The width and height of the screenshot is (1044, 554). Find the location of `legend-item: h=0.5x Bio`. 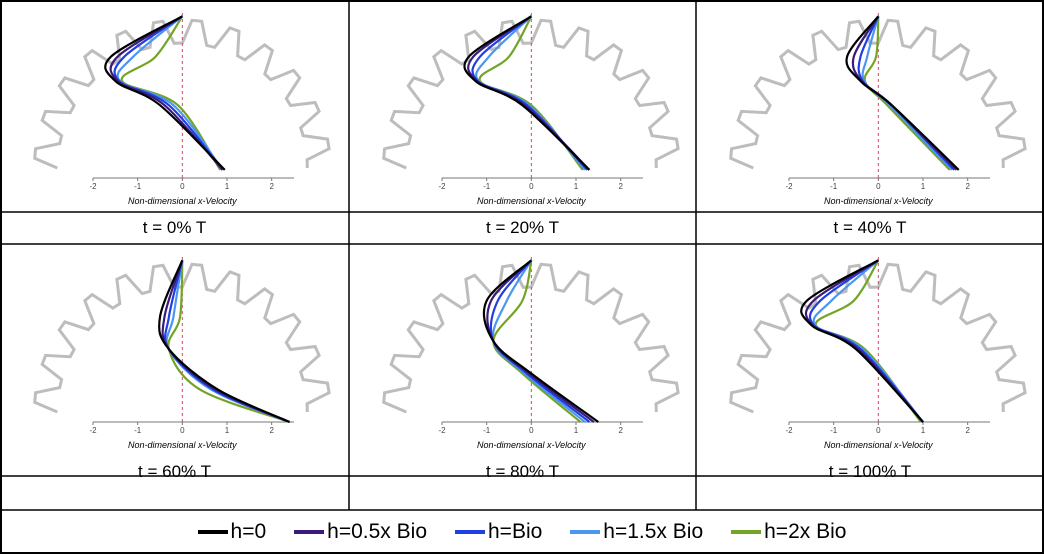

legend-item: h=0.5x Bio is located at coordinates (360, 532).